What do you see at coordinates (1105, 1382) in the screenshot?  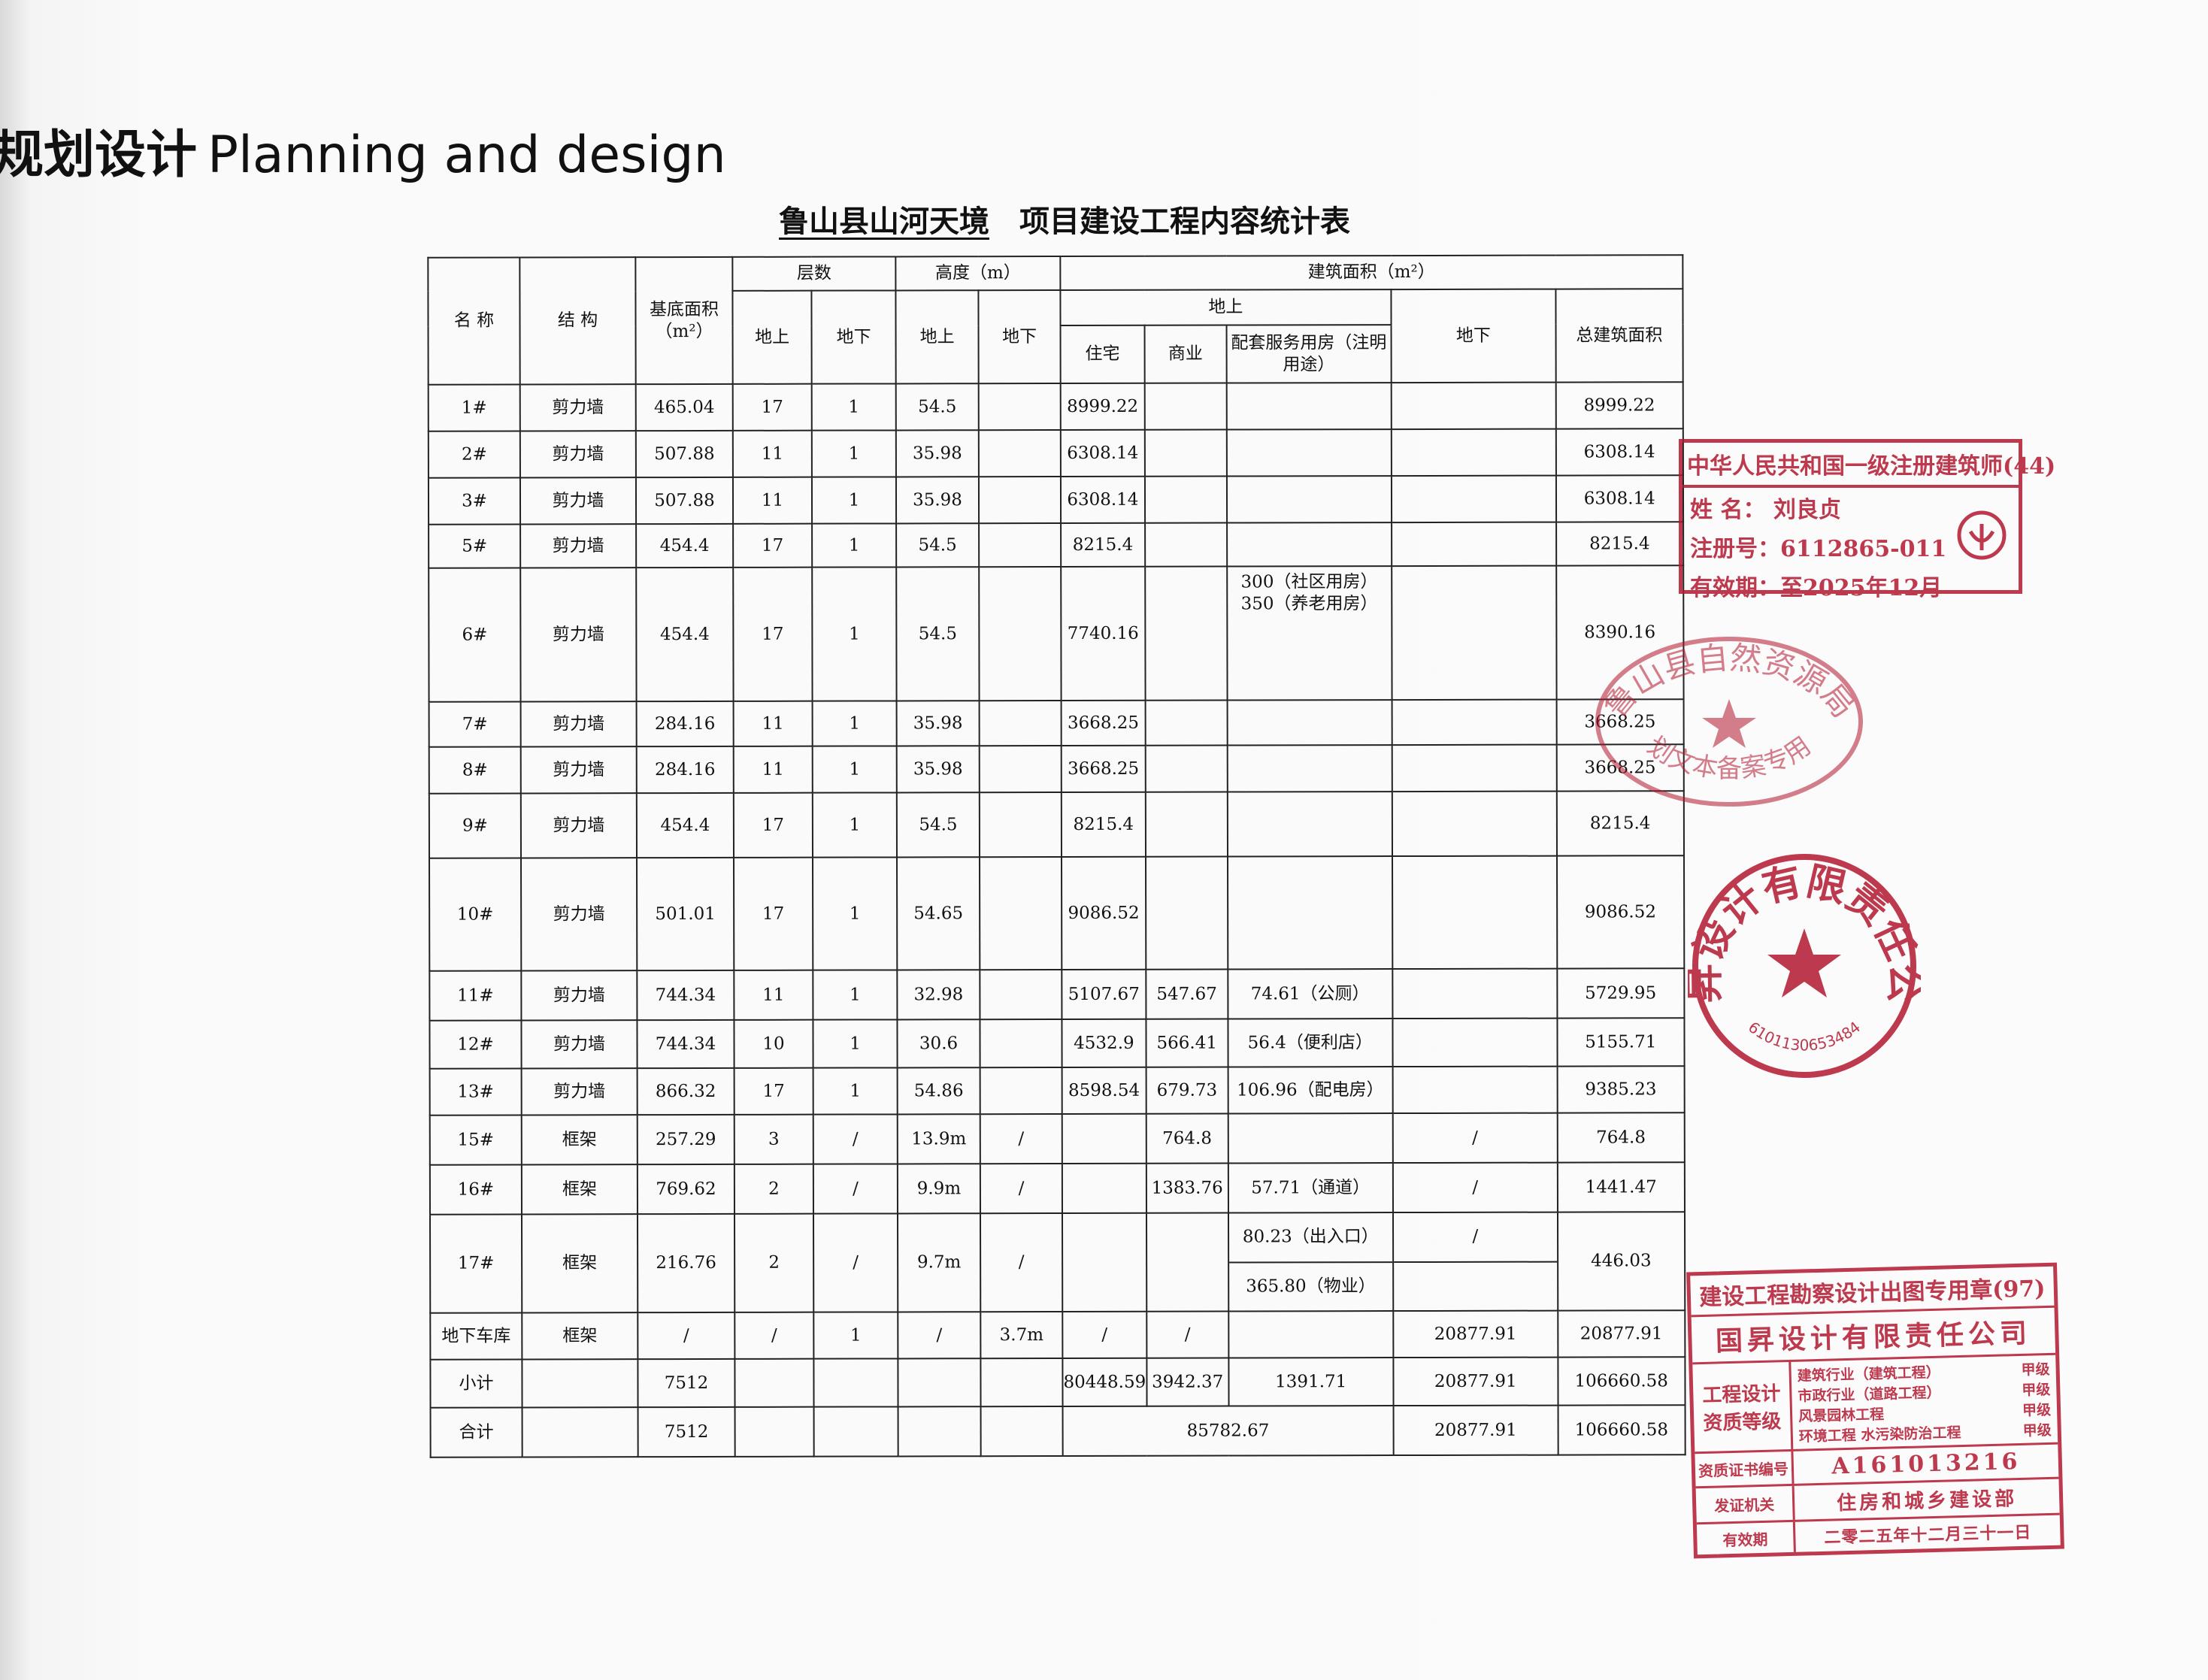 I see `table-cell: 80448.59` at bounding box center [1105, 1382].